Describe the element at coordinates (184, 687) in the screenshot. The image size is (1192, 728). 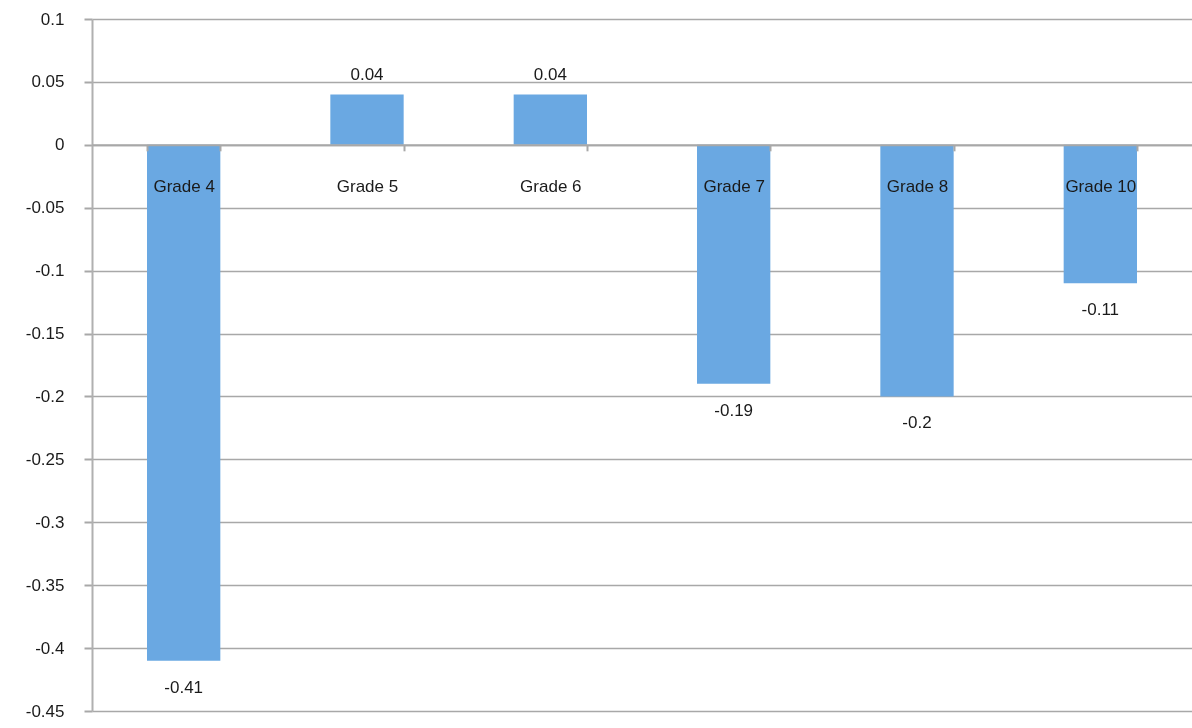
I see `data-label: -0.41` at that location.